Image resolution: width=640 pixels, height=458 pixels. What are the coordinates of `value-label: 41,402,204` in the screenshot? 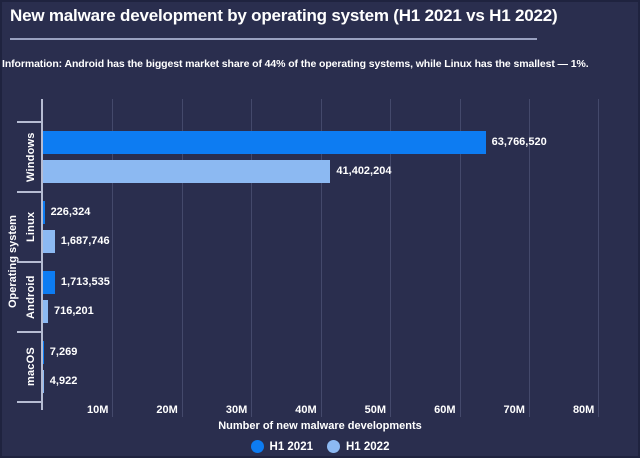 It's located at (364, 171).